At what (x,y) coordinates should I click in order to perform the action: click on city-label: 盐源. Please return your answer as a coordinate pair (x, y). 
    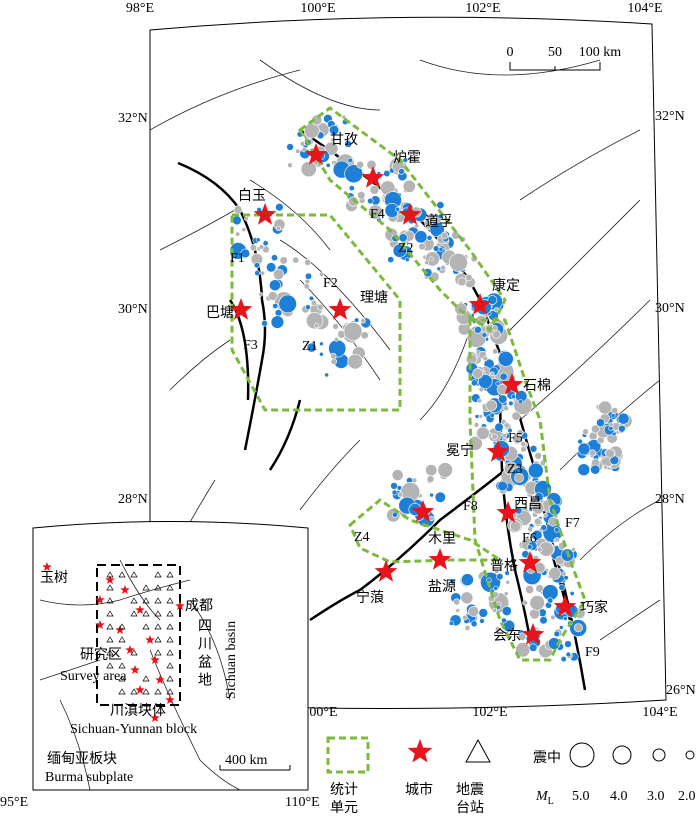
    Looking at the image, I should click on (442, 587).